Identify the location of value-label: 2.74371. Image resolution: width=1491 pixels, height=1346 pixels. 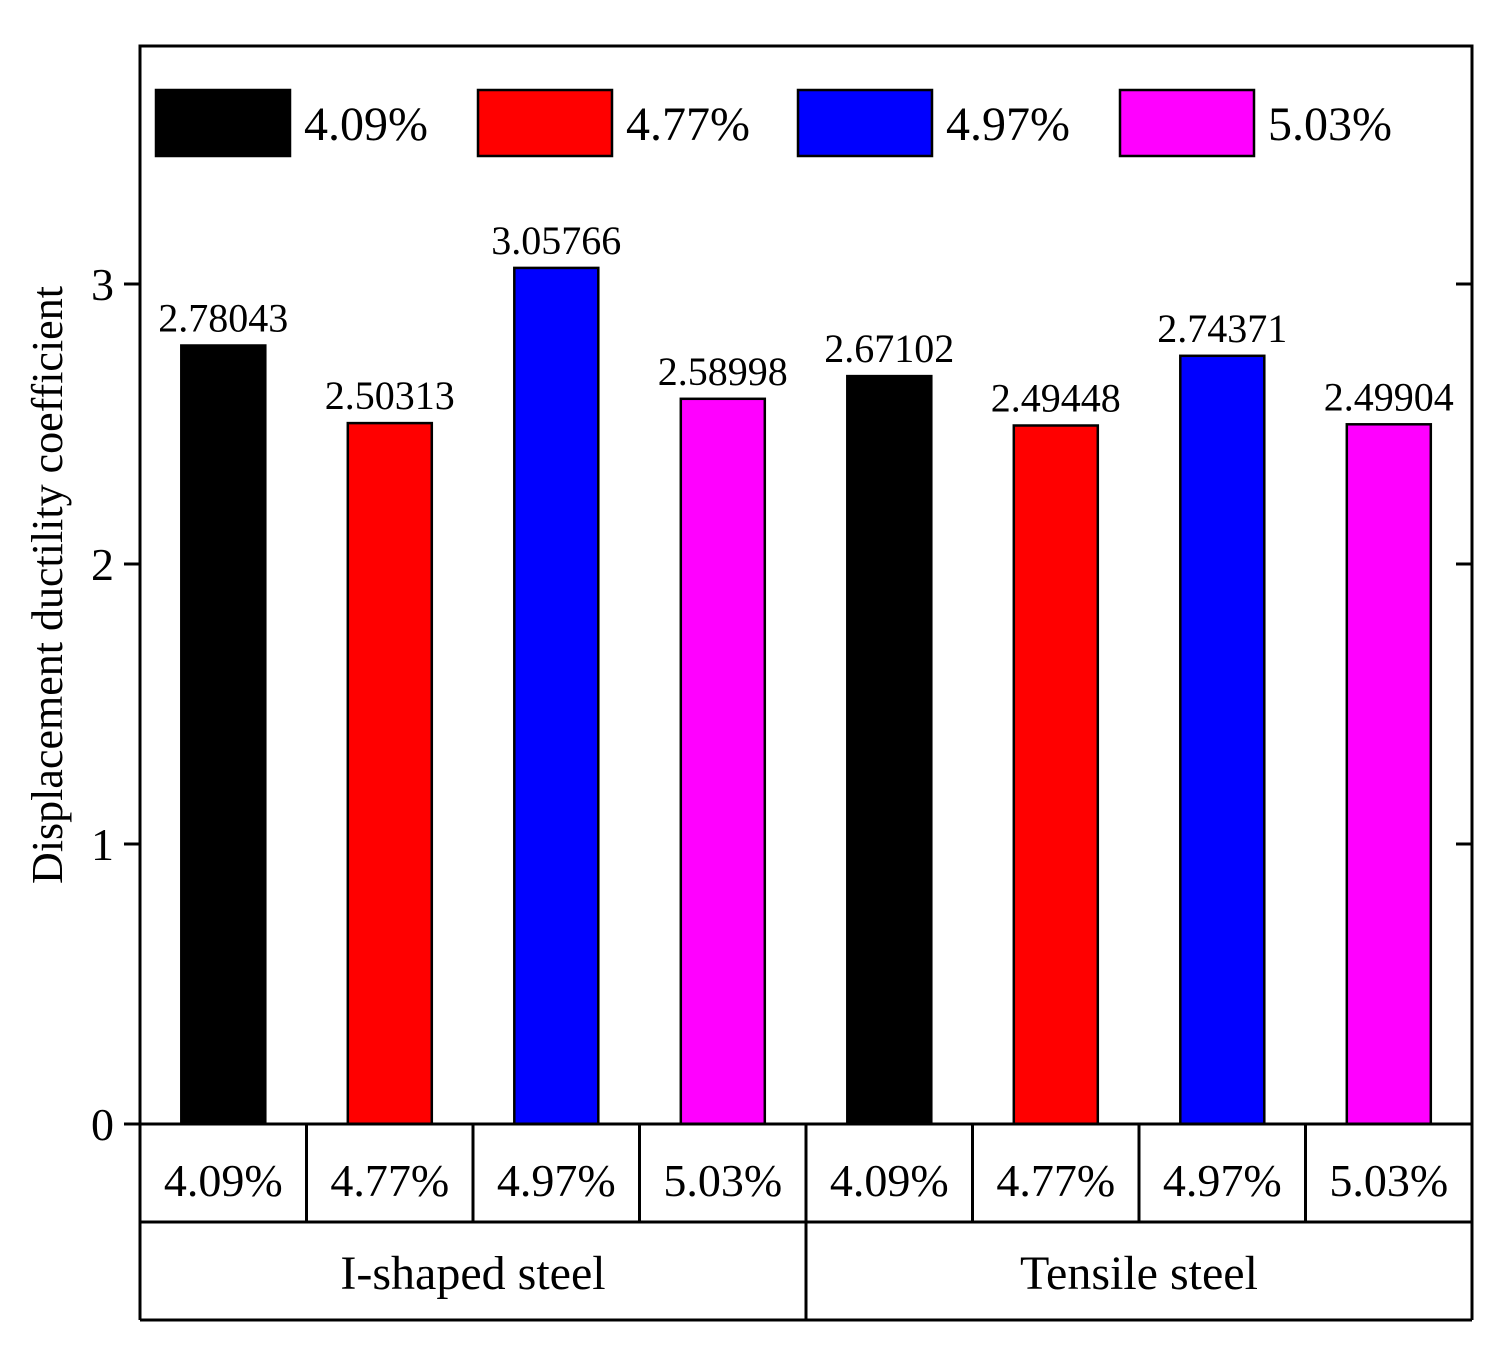
(1222, 328).